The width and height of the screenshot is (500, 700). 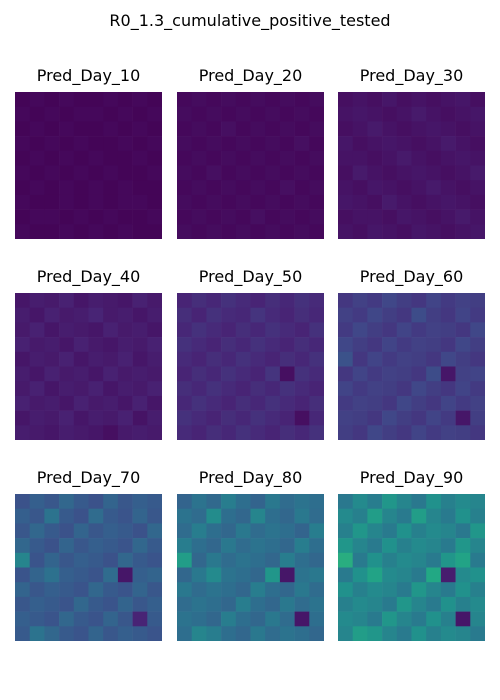 I want to click on heatmap-cell-r4-c3, so click(x=229, y=560).